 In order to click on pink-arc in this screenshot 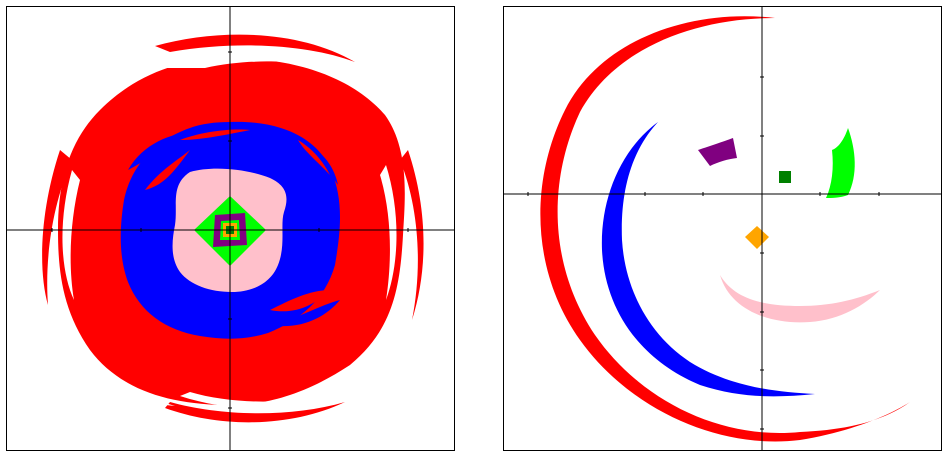, I will do `click(800, 299)`.